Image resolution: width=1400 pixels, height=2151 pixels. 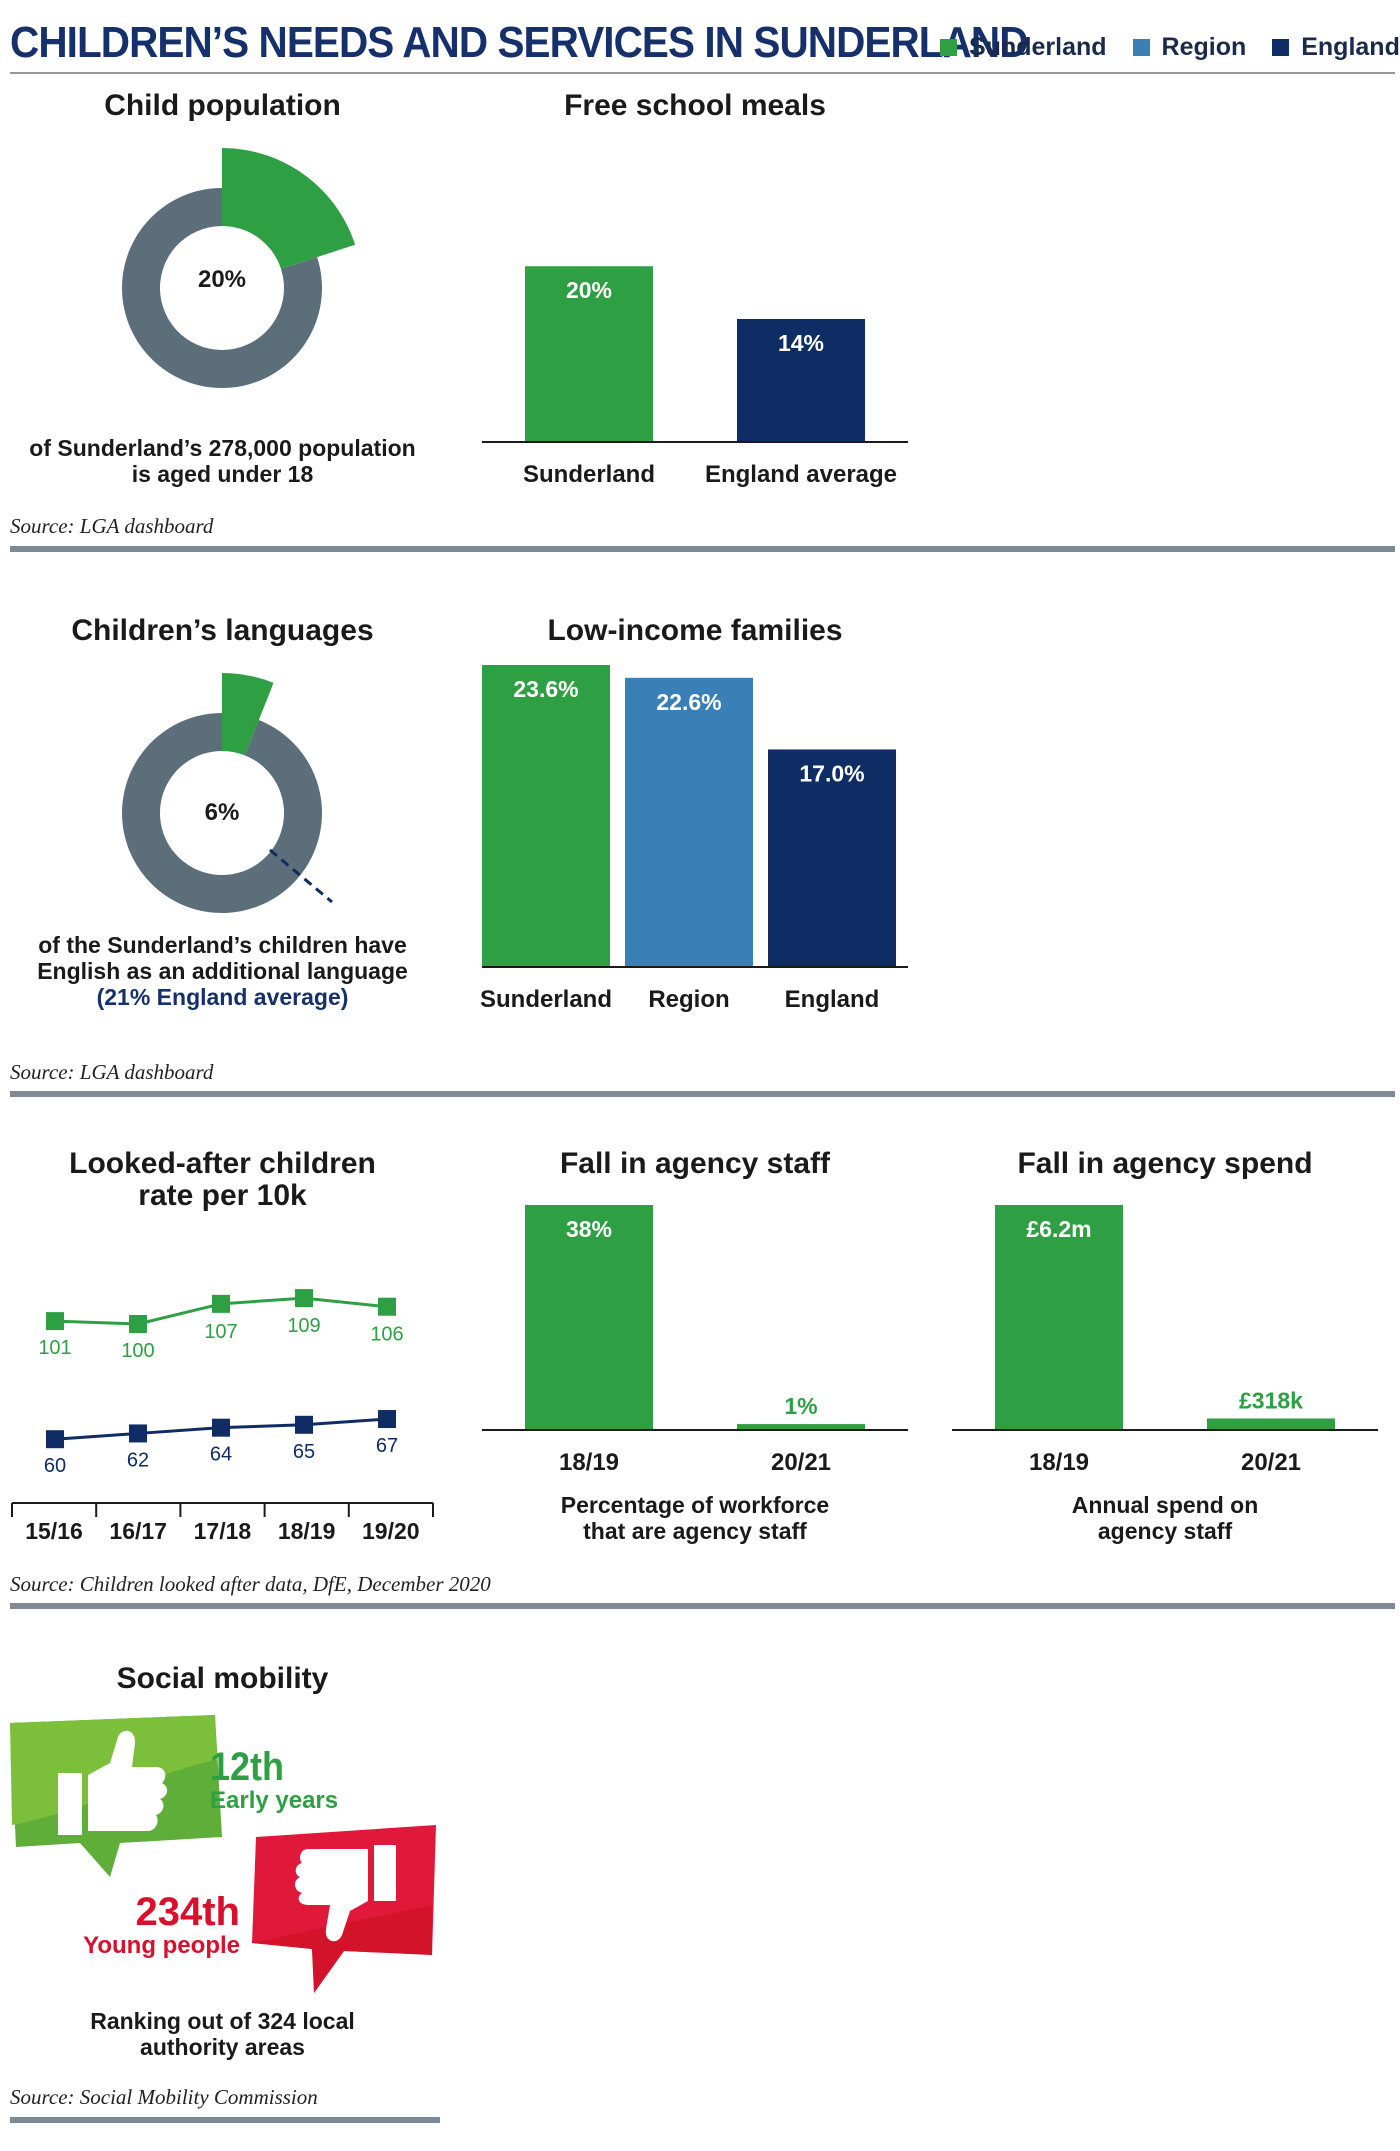 I want to click on looked-after-title-2: rate per 10k, so click(x=222, y=1195).